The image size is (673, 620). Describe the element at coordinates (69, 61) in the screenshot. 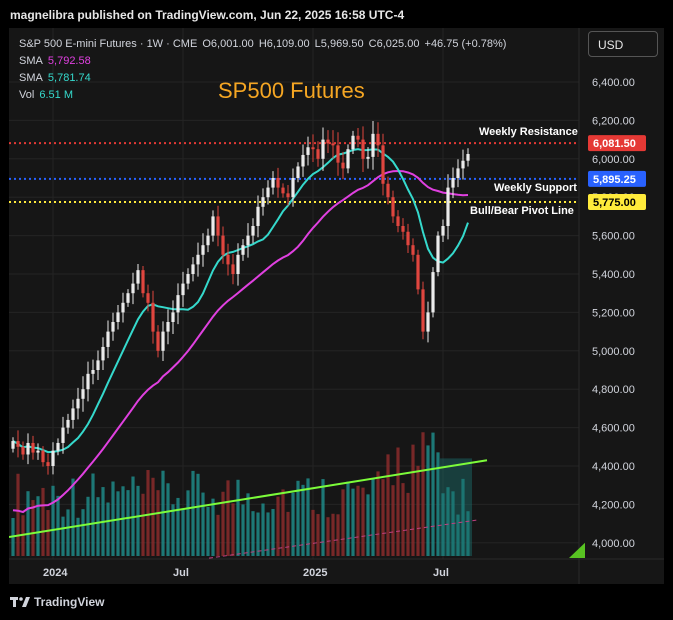

I see `sma1-value: 5,792.58` at that location.